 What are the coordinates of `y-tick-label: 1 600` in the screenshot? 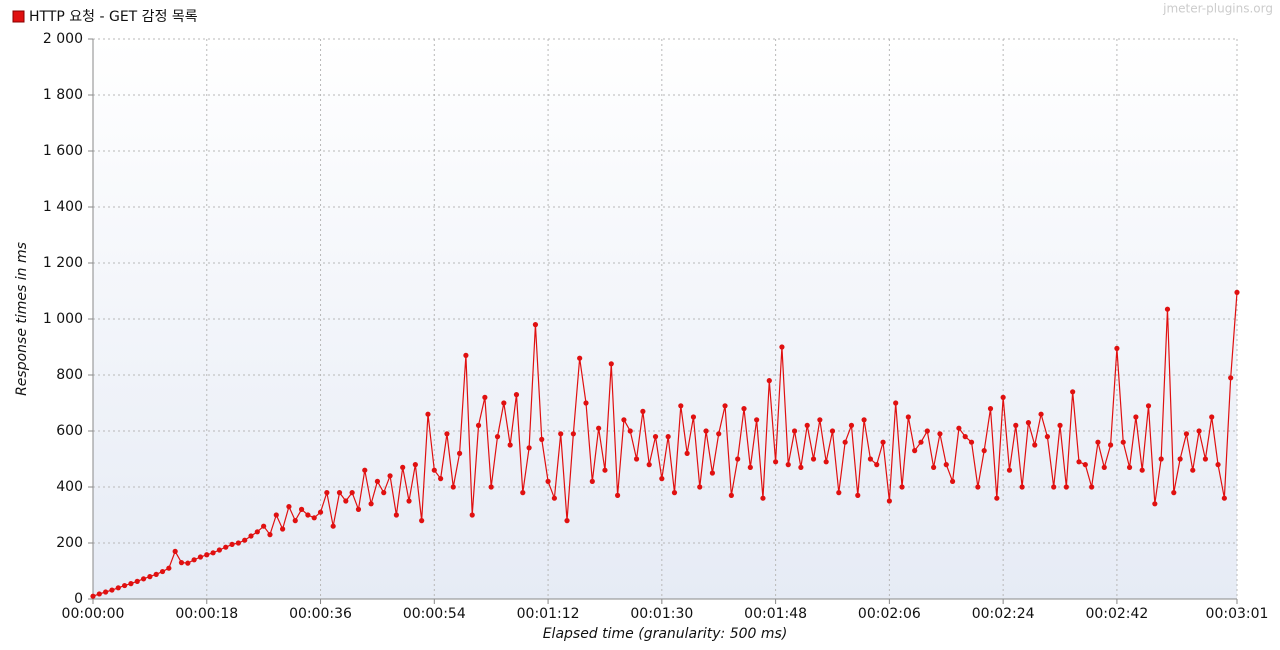 It's located at (63, 151).